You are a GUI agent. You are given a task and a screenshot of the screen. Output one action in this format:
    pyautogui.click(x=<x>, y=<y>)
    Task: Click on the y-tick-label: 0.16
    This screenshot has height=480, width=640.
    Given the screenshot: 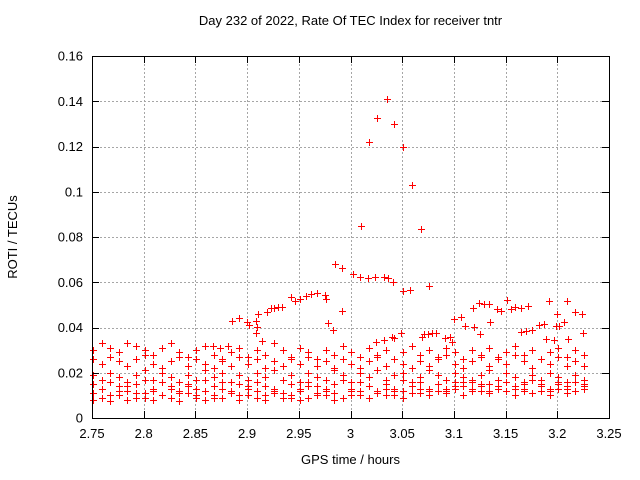 What is the action you would take?
    pyautogui.click(x=70, y=56)
    